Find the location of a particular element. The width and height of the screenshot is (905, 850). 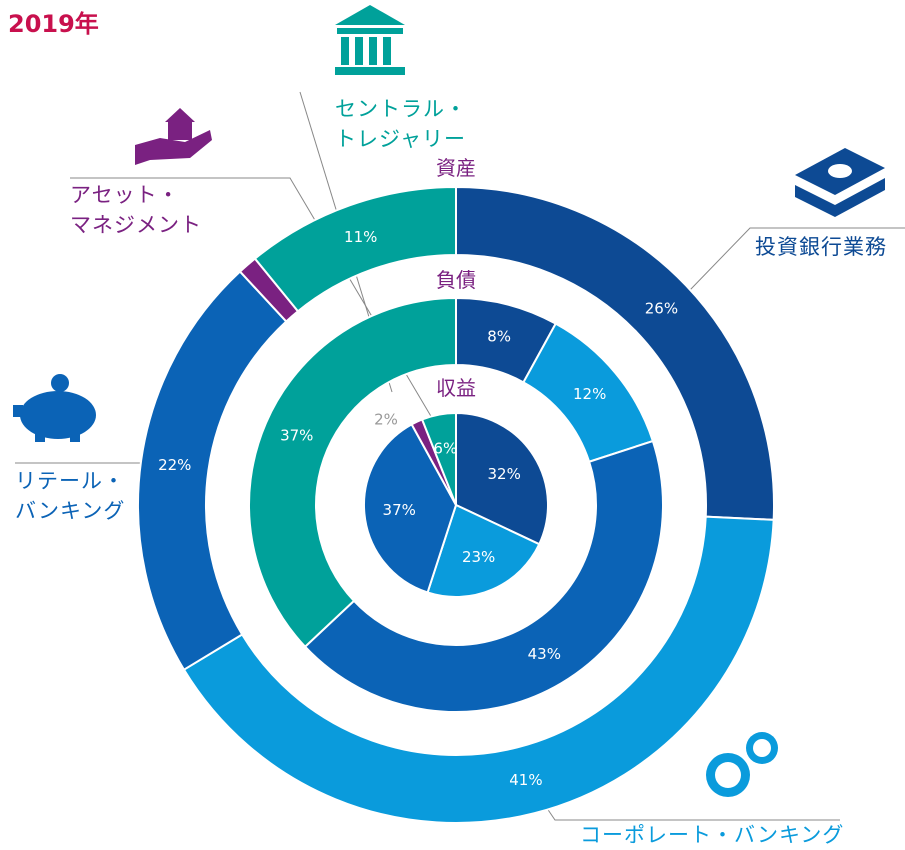

data-label: 6% is located at coordinates (445, 448).